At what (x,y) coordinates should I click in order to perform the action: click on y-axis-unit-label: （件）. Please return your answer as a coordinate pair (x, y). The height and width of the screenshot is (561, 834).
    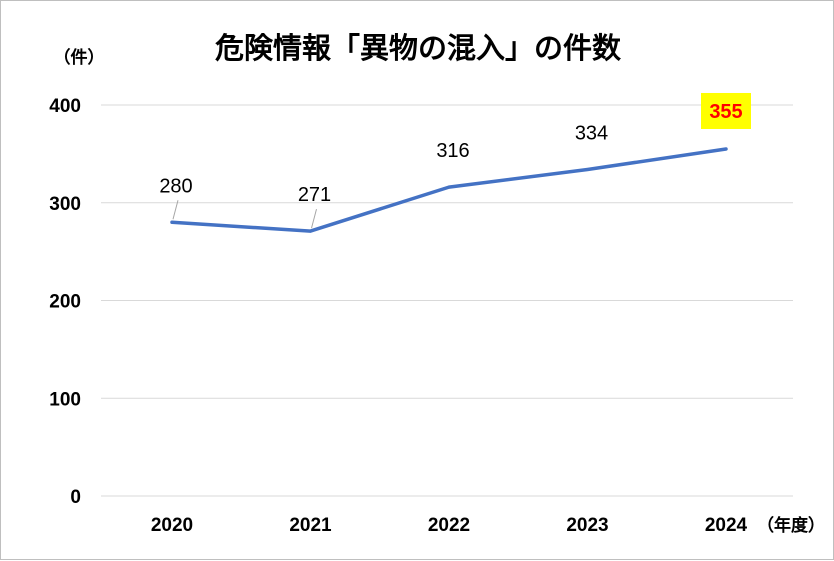
    Looking at the image, I should click on (79, 57).